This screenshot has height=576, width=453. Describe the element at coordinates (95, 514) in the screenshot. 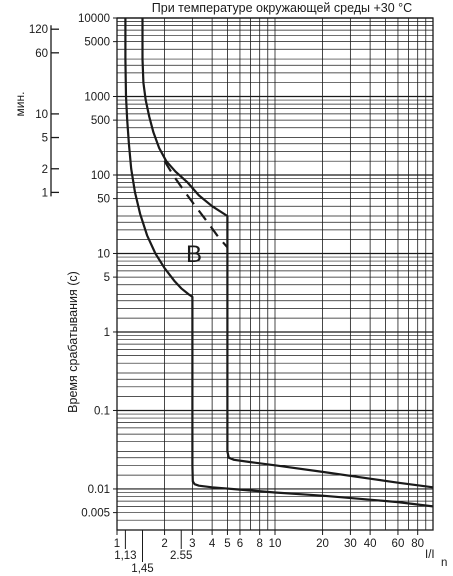

I see `y-tick-label: 0.005` at that location.